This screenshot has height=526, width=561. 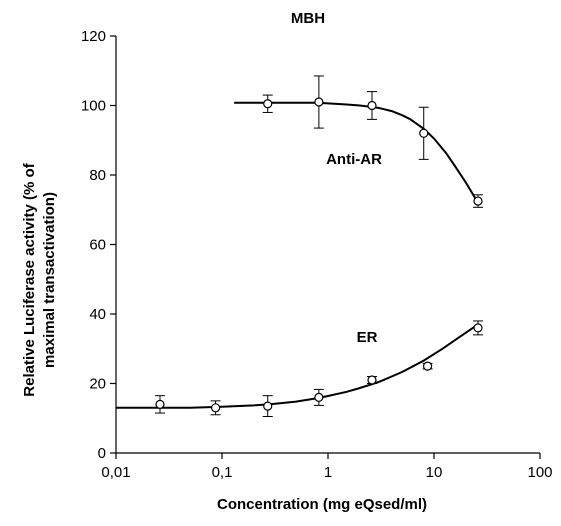 I want to click on y-tick-label: 0, so click(x=102, y=453).